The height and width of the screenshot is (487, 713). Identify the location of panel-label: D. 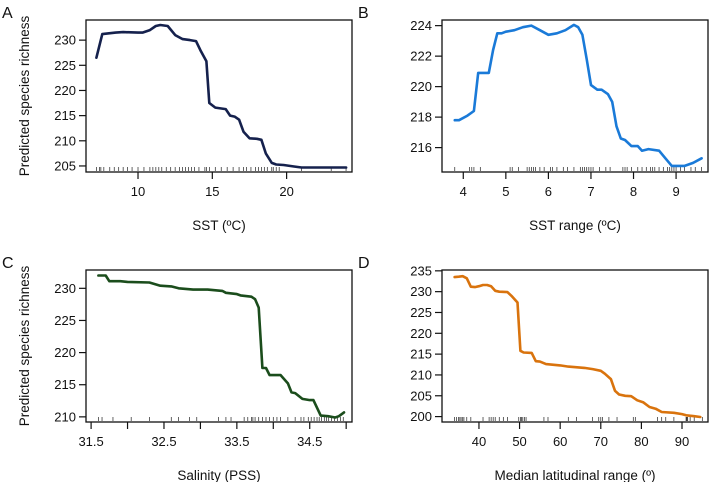
(364, 263).